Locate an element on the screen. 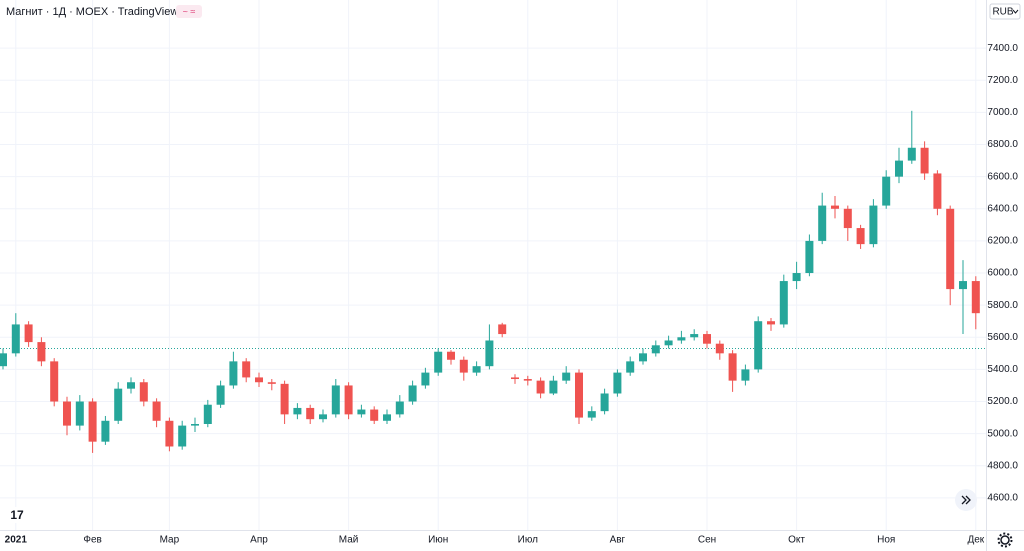 The image size is (1024, 551). gear-teeth is located at coordinates (1005, 540).